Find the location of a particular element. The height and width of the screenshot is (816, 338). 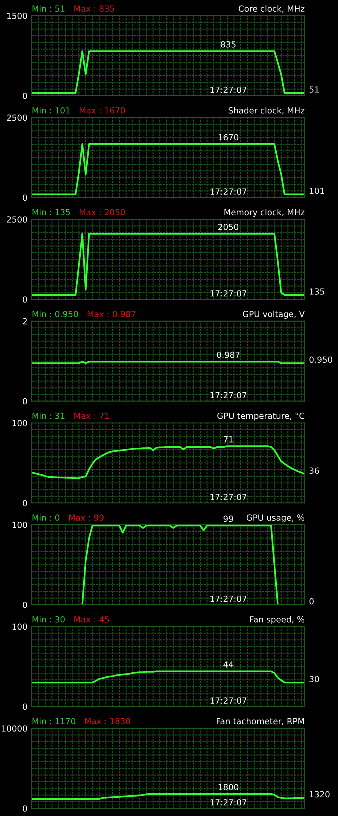

text: 36 is located at coordinates (315, 471).